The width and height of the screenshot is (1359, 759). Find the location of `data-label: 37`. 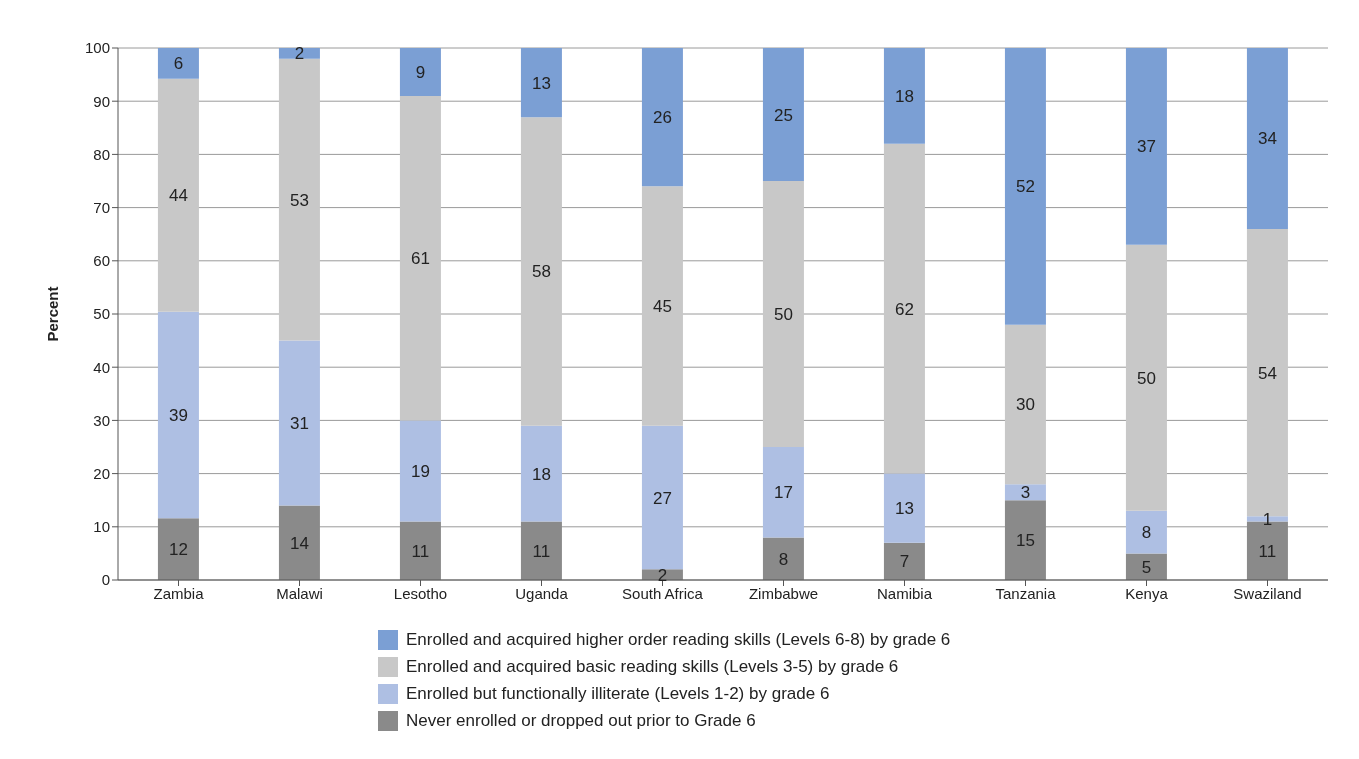

data-label: 37 is located at coordinates (1146, 147).